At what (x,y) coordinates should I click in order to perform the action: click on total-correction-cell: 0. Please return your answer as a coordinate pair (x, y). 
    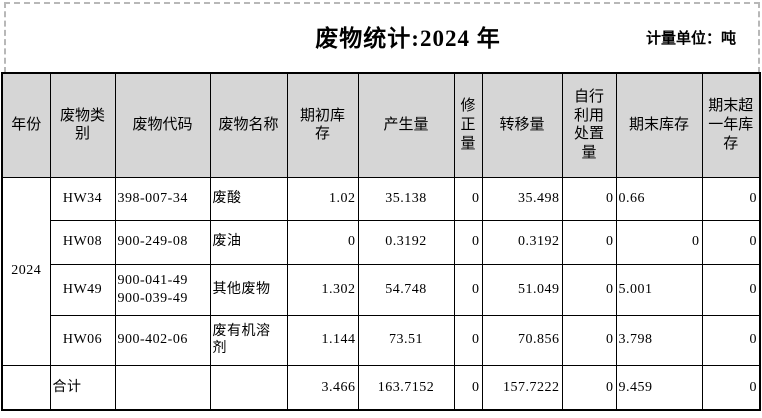
    Looking at the image, I should click on (468, 387).